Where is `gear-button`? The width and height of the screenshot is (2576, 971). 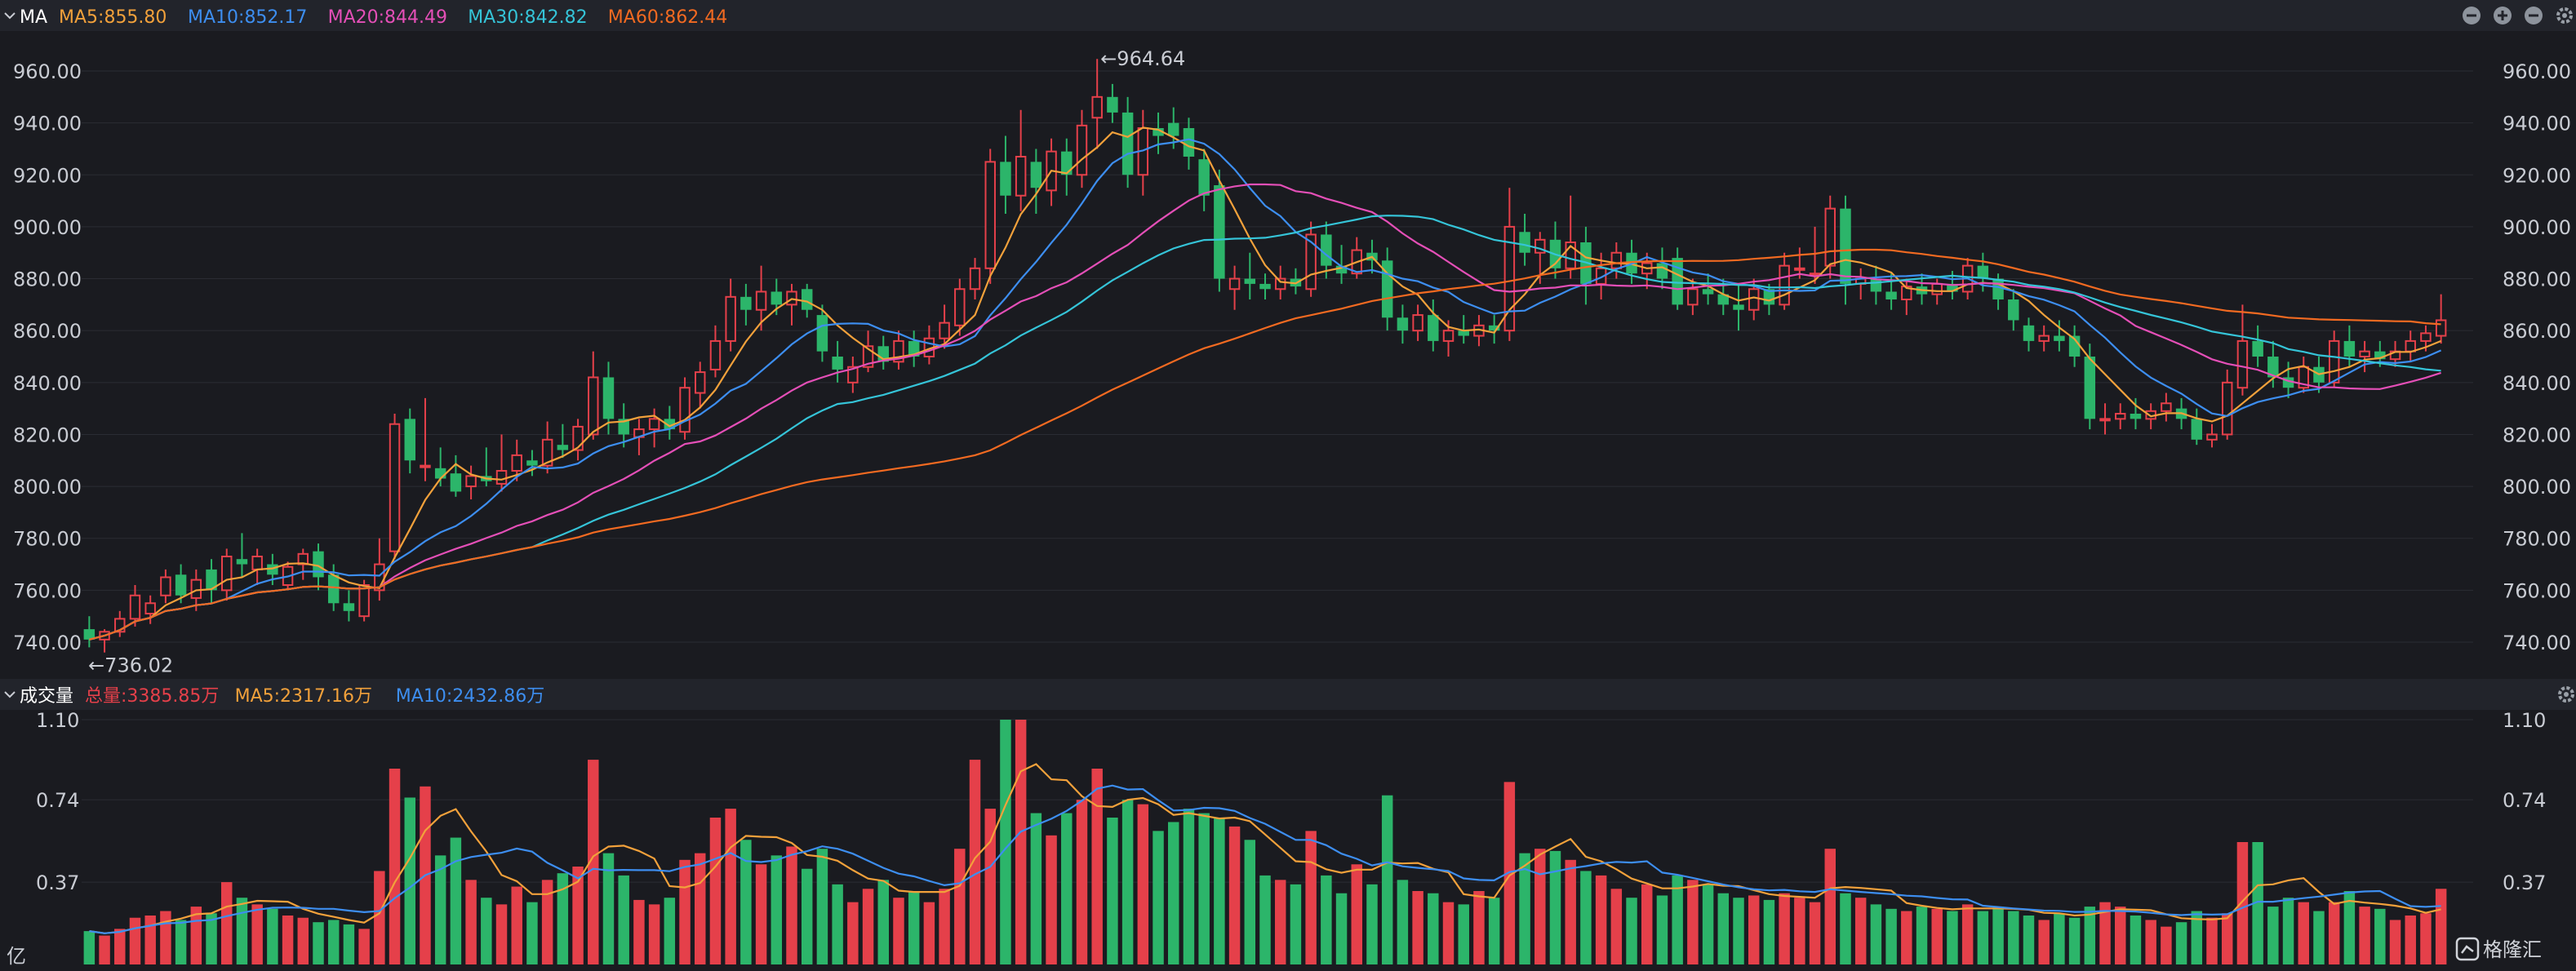
gear-button is located at coordinates (2564, 15).